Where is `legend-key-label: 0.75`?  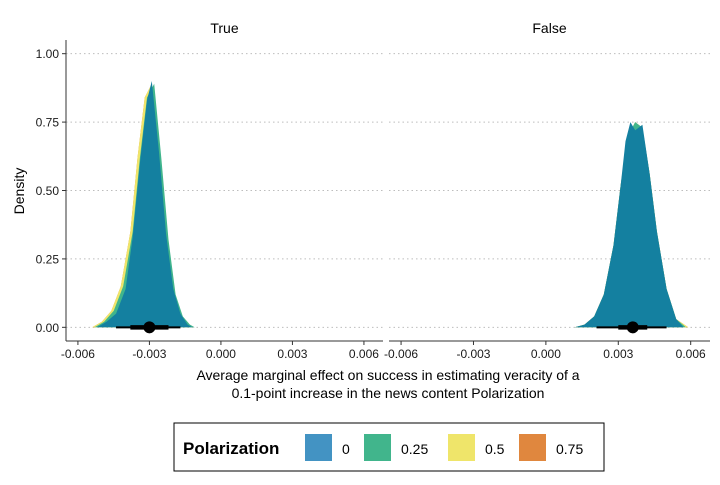
legend-key-label: 0.75 is located at coordinates (569, 449).